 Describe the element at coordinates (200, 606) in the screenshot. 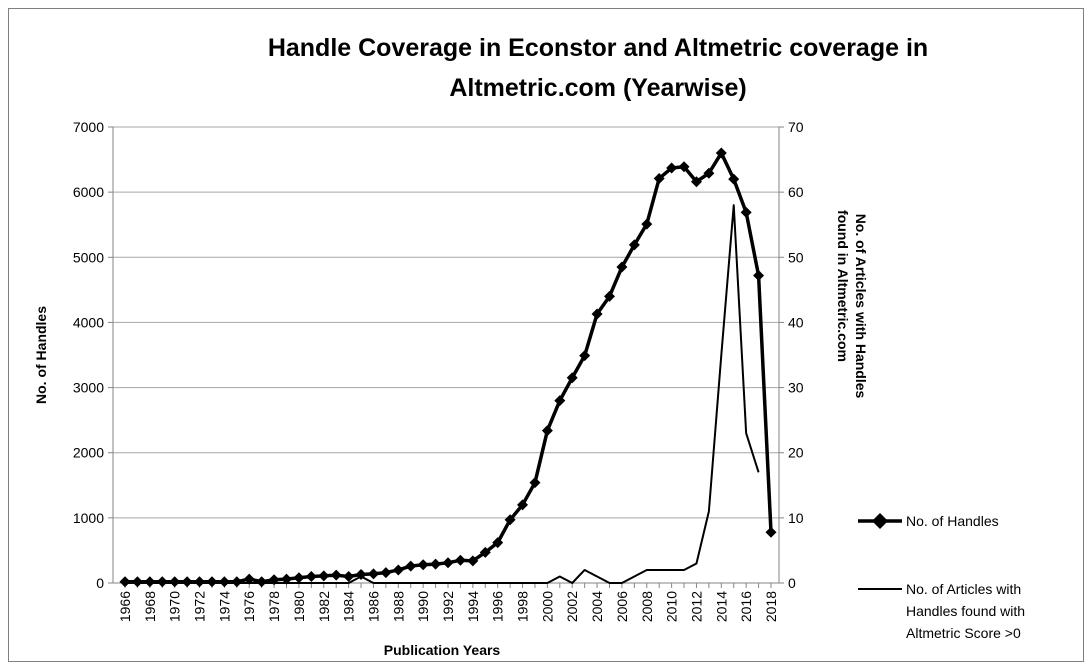

I see `x-tick-label: 1972` at that location.